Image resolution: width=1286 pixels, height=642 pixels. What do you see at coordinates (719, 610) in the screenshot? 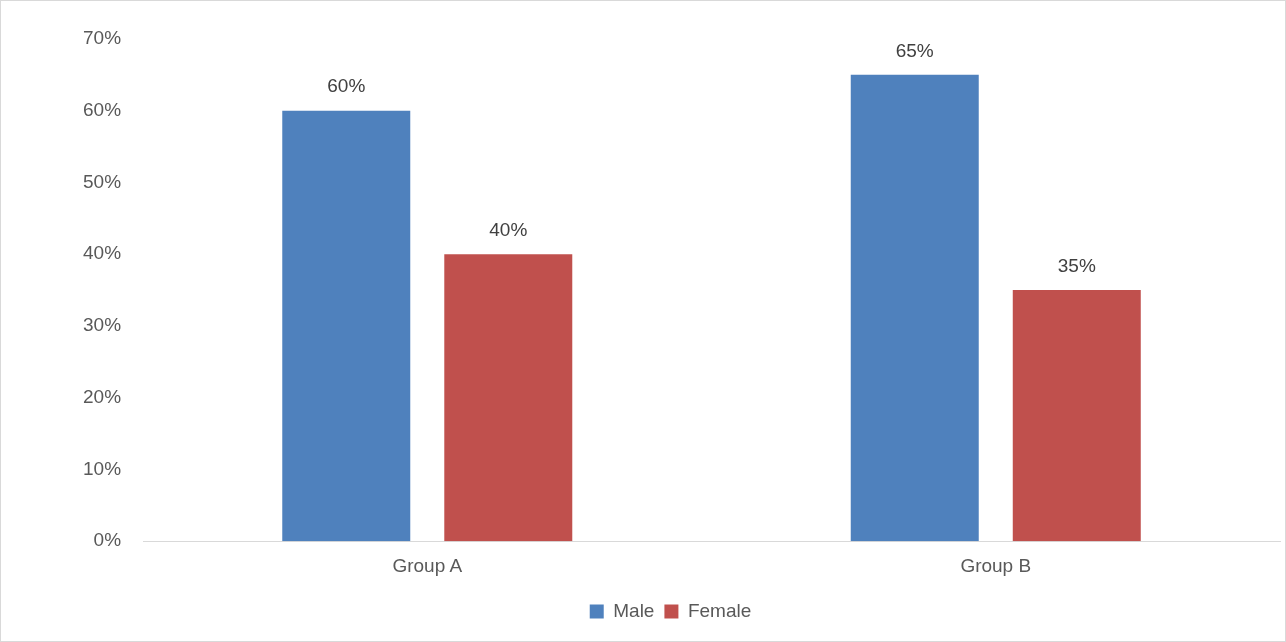
I see `legend-label: Female` at bounding box center [719, 610].